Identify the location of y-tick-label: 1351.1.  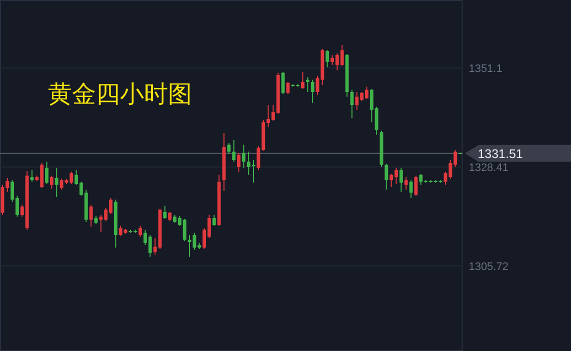
(485, 69).